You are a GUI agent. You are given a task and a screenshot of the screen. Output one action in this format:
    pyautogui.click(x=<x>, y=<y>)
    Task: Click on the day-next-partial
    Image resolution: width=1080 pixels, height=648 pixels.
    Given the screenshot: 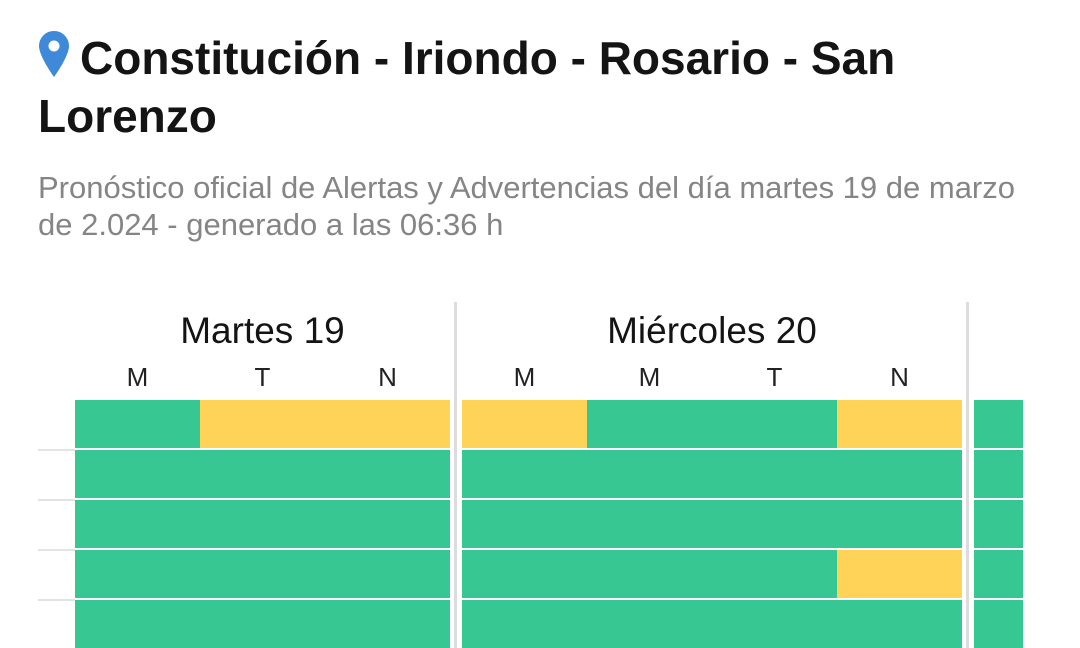 What is the action you would take?
    pyautogui.click(x=998, y=474)
    